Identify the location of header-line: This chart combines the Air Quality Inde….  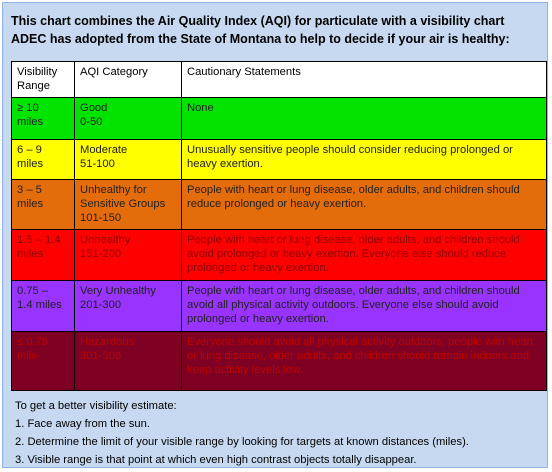
(258, 21).